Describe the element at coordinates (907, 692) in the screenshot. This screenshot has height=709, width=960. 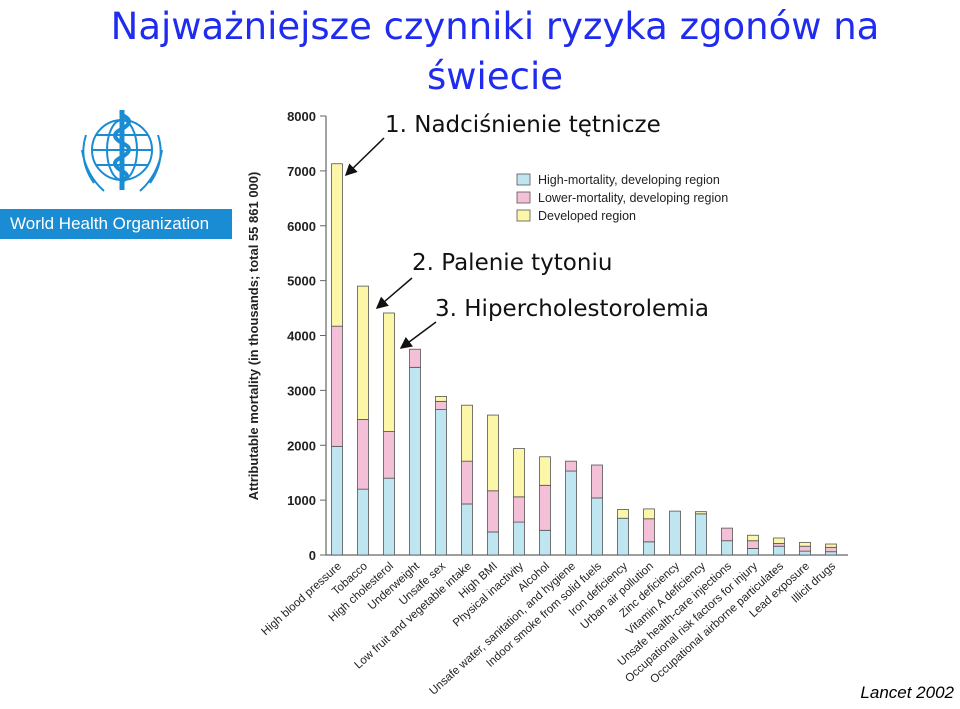
I see `source-citation: Lancet 2002` at that location.